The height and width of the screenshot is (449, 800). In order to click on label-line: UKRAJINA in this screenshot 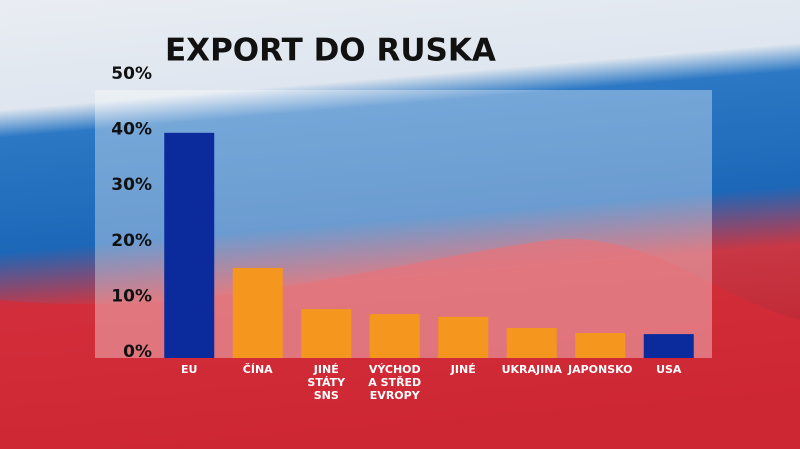, I will do `click(532, 369)`.